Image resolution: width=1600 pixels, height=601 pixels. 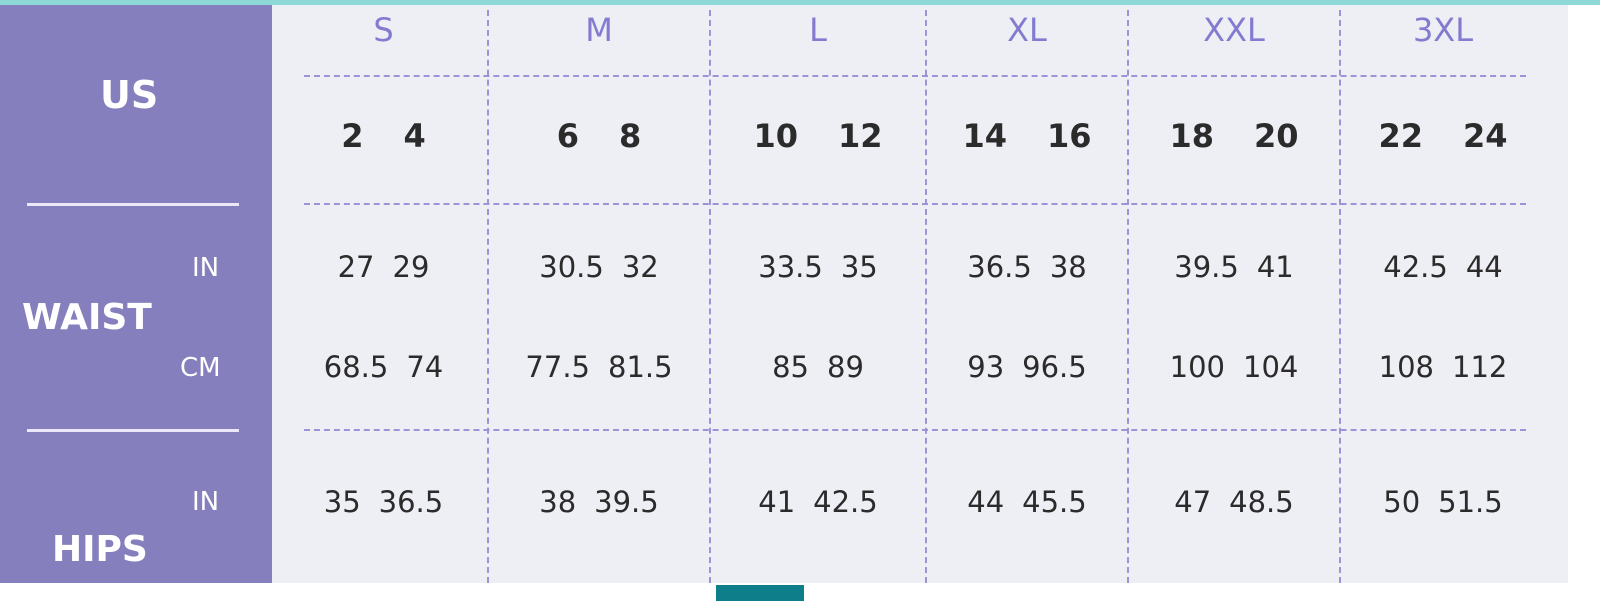 I want to click on hips-in-values: 50 51.5, so click(x=1443, y=502).